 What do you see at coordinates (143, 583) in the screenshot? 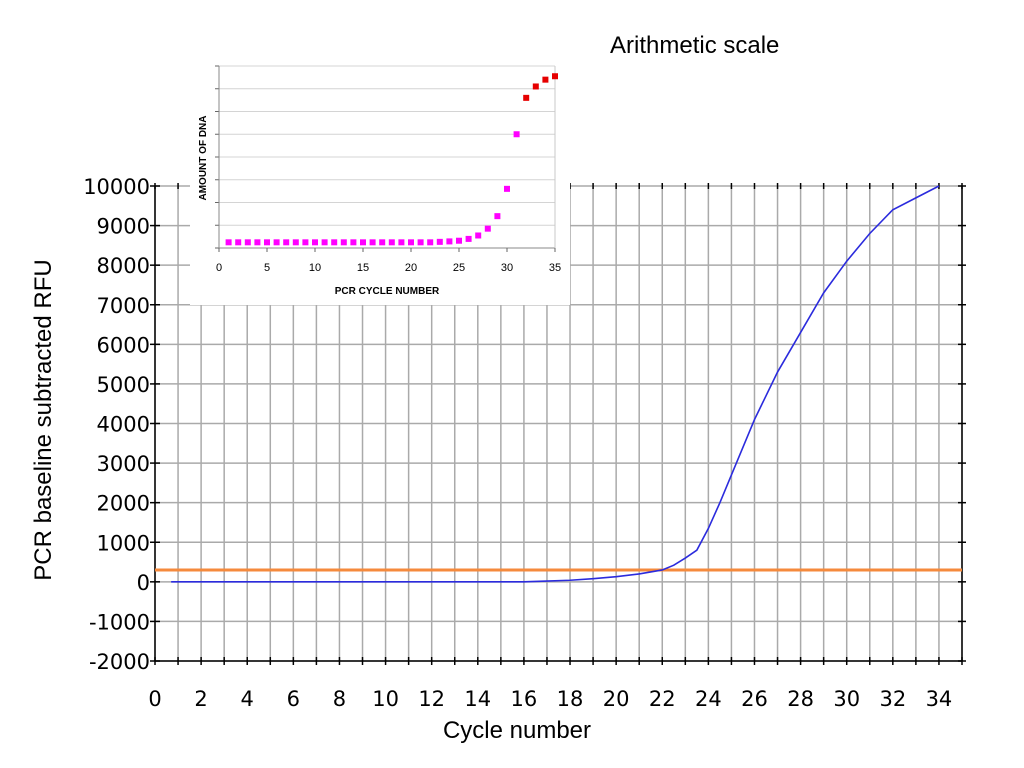
I see `main-y-tick-label: 0` at bounding box center [143, 583].